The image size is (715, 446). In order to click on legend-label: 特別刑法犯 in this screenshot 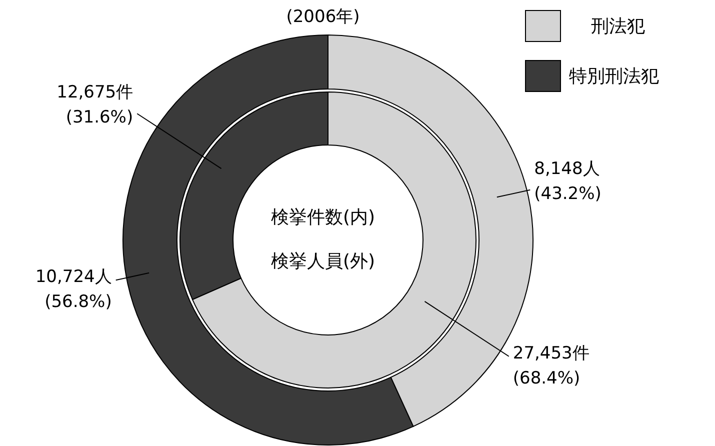, I will do `click(614, 76)`.